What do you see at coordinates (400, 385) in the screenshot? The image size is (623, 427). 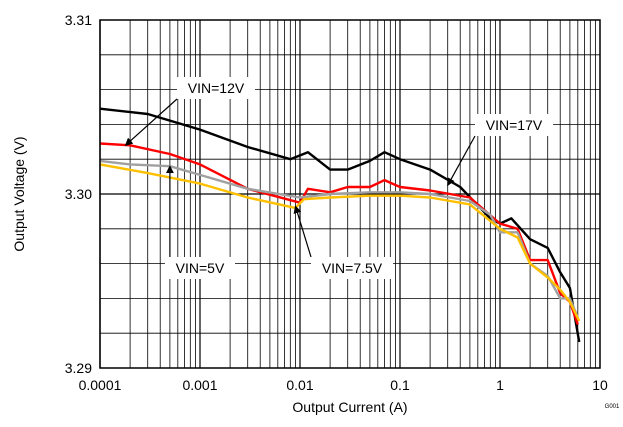 I see `x-tick-label: 0.1` at bounding box center [400, 385].